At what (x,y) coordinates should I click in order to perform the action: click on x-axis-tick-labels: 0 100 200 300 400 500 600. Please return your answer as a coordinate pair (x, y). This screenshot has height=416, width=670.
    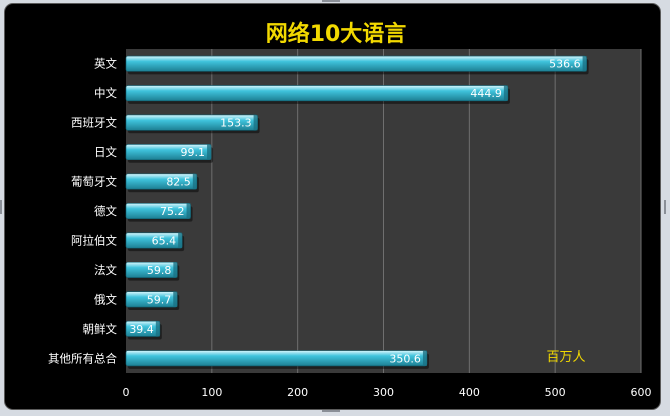
    Looking at the image, I should click on (387, 392).